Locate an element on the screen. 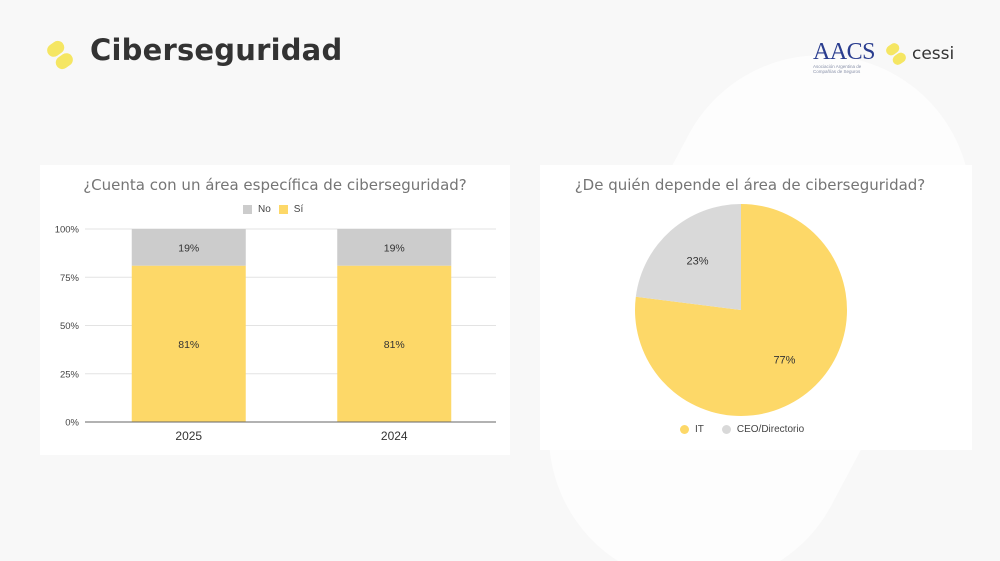  y-tick-label: 50% is located at coordinates (70, 326).